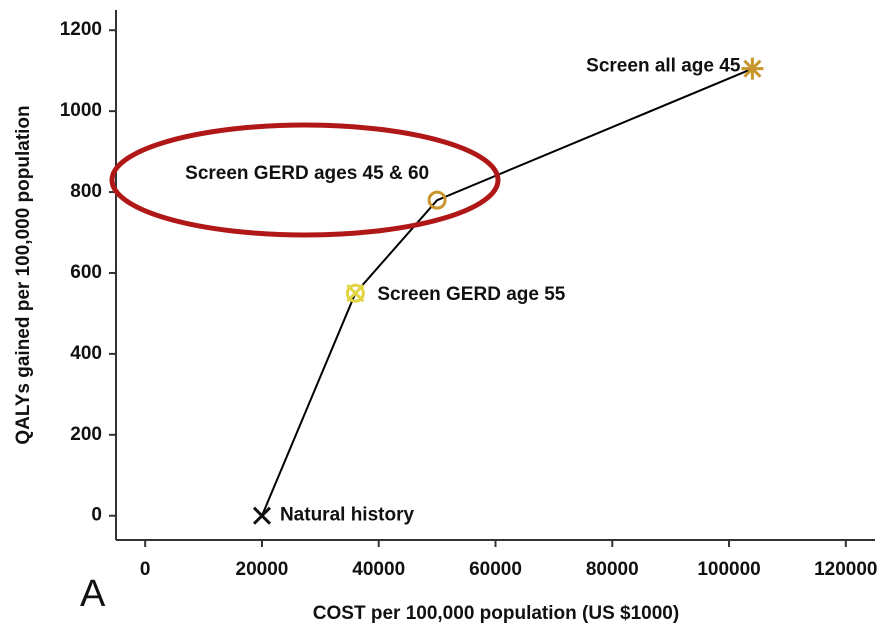 The image size is (890, 630). What do you see at coordinates (496, 613) in the screenshot?
I see `x-axis-label: COST per 100,000 population (US $1000)` at bounding box center [496, 613].